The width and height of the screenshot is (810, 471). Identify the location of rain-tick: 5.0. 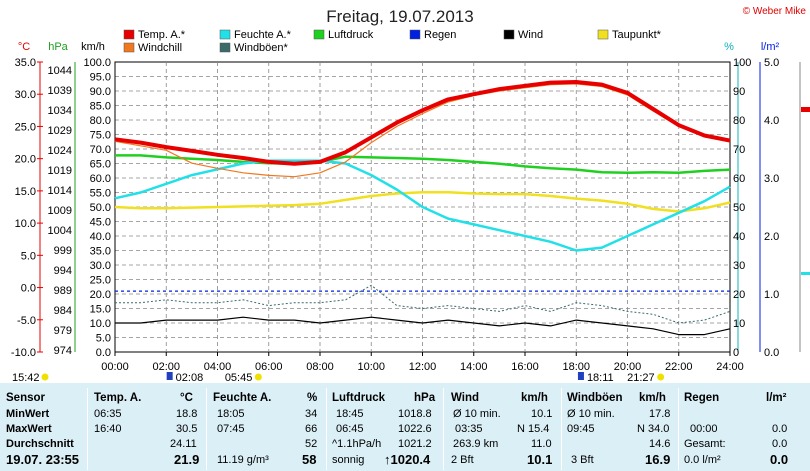
(771, 63).